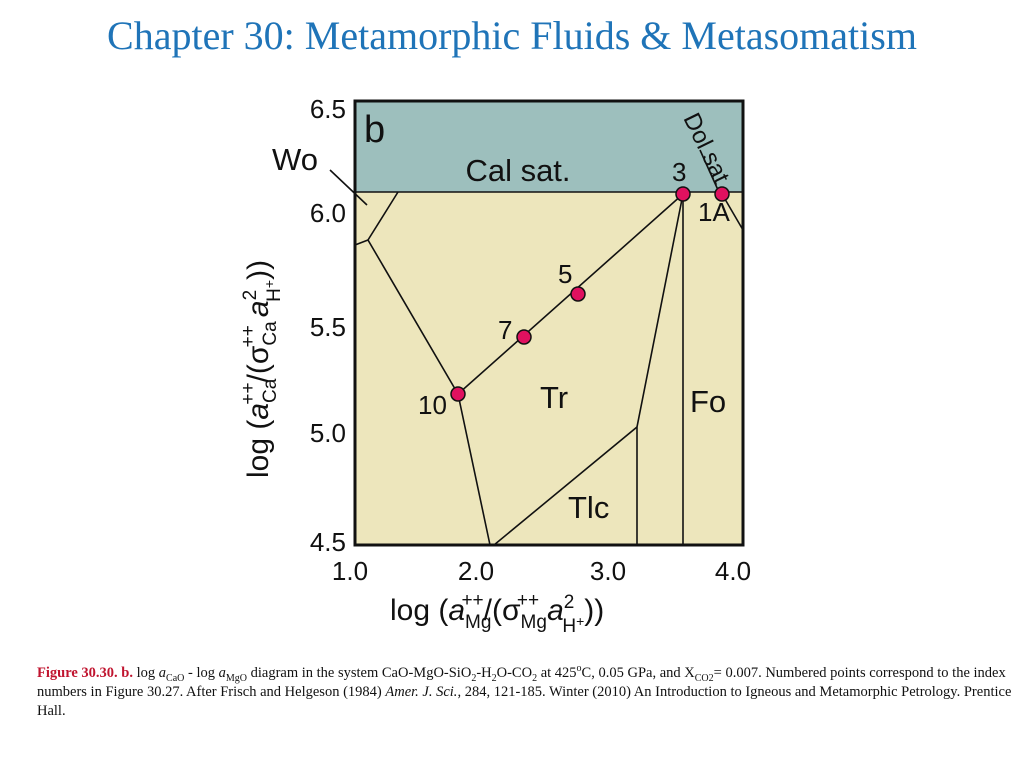 This screenshot has height=768, width=1024. I want to click on y-ticks: 6.5 6.0 5.5 5.0 4.5, so click(328, 325).